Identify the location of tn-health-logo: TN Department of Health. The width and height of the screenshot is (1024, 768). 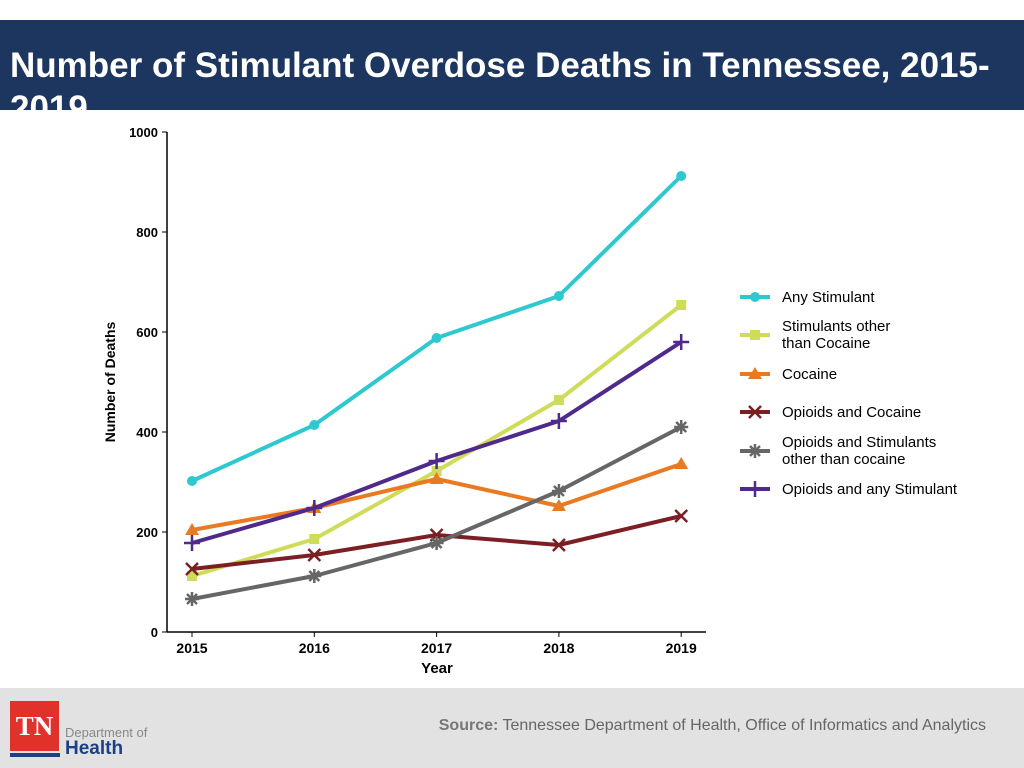
(80, 731).